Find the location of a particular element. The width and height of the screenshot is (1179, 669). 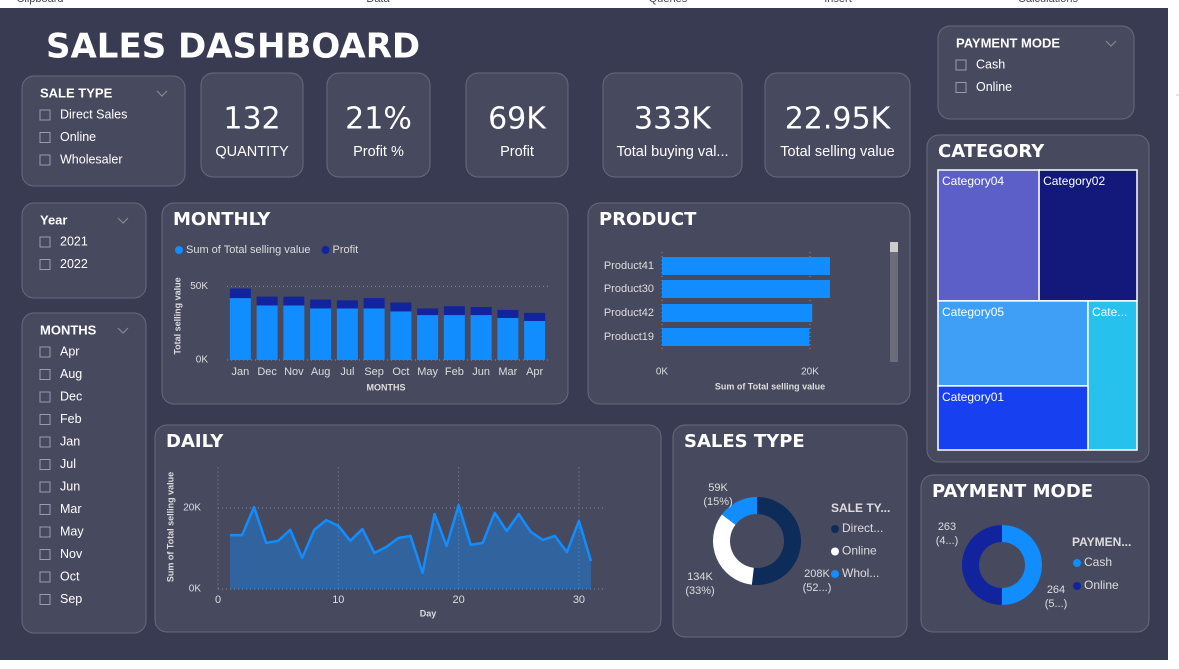

data-label: (33%) is located at coordinates (699, 591).